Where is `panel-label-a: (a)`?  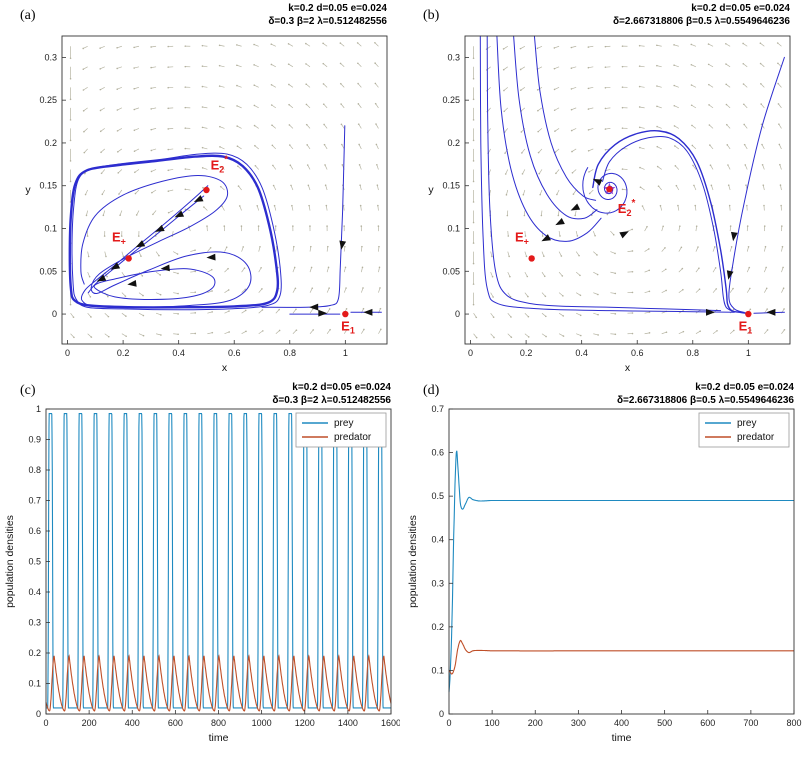
panel-label-a: (a) is located at coordinates (28, 15).